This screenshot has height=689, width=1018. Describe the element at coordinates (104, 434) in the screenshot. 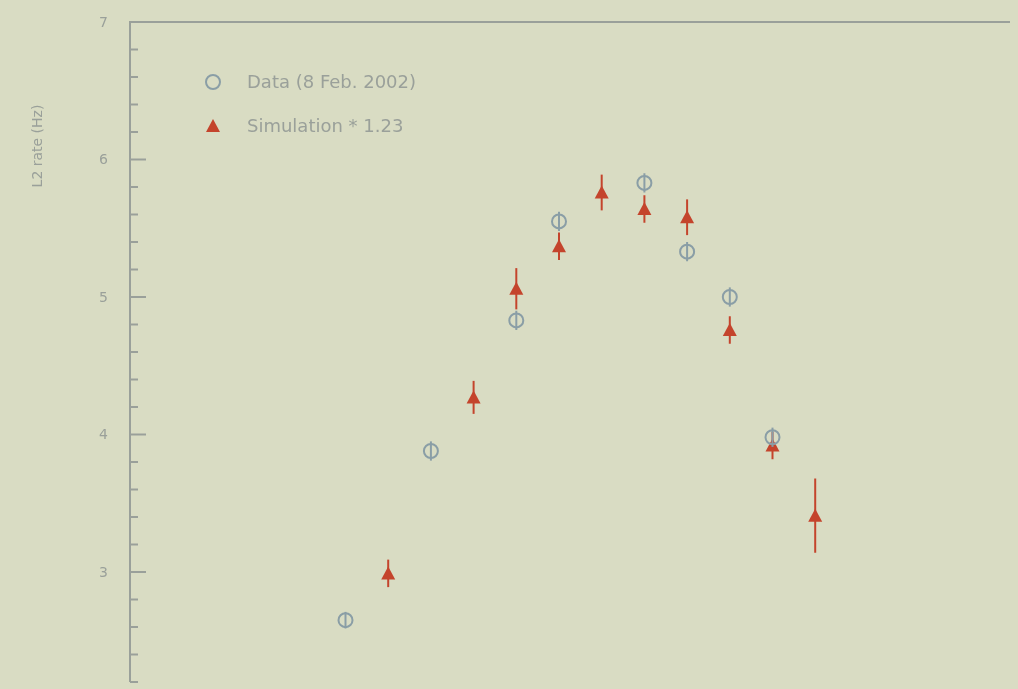

I see `y-tick-label: 4` at that location.